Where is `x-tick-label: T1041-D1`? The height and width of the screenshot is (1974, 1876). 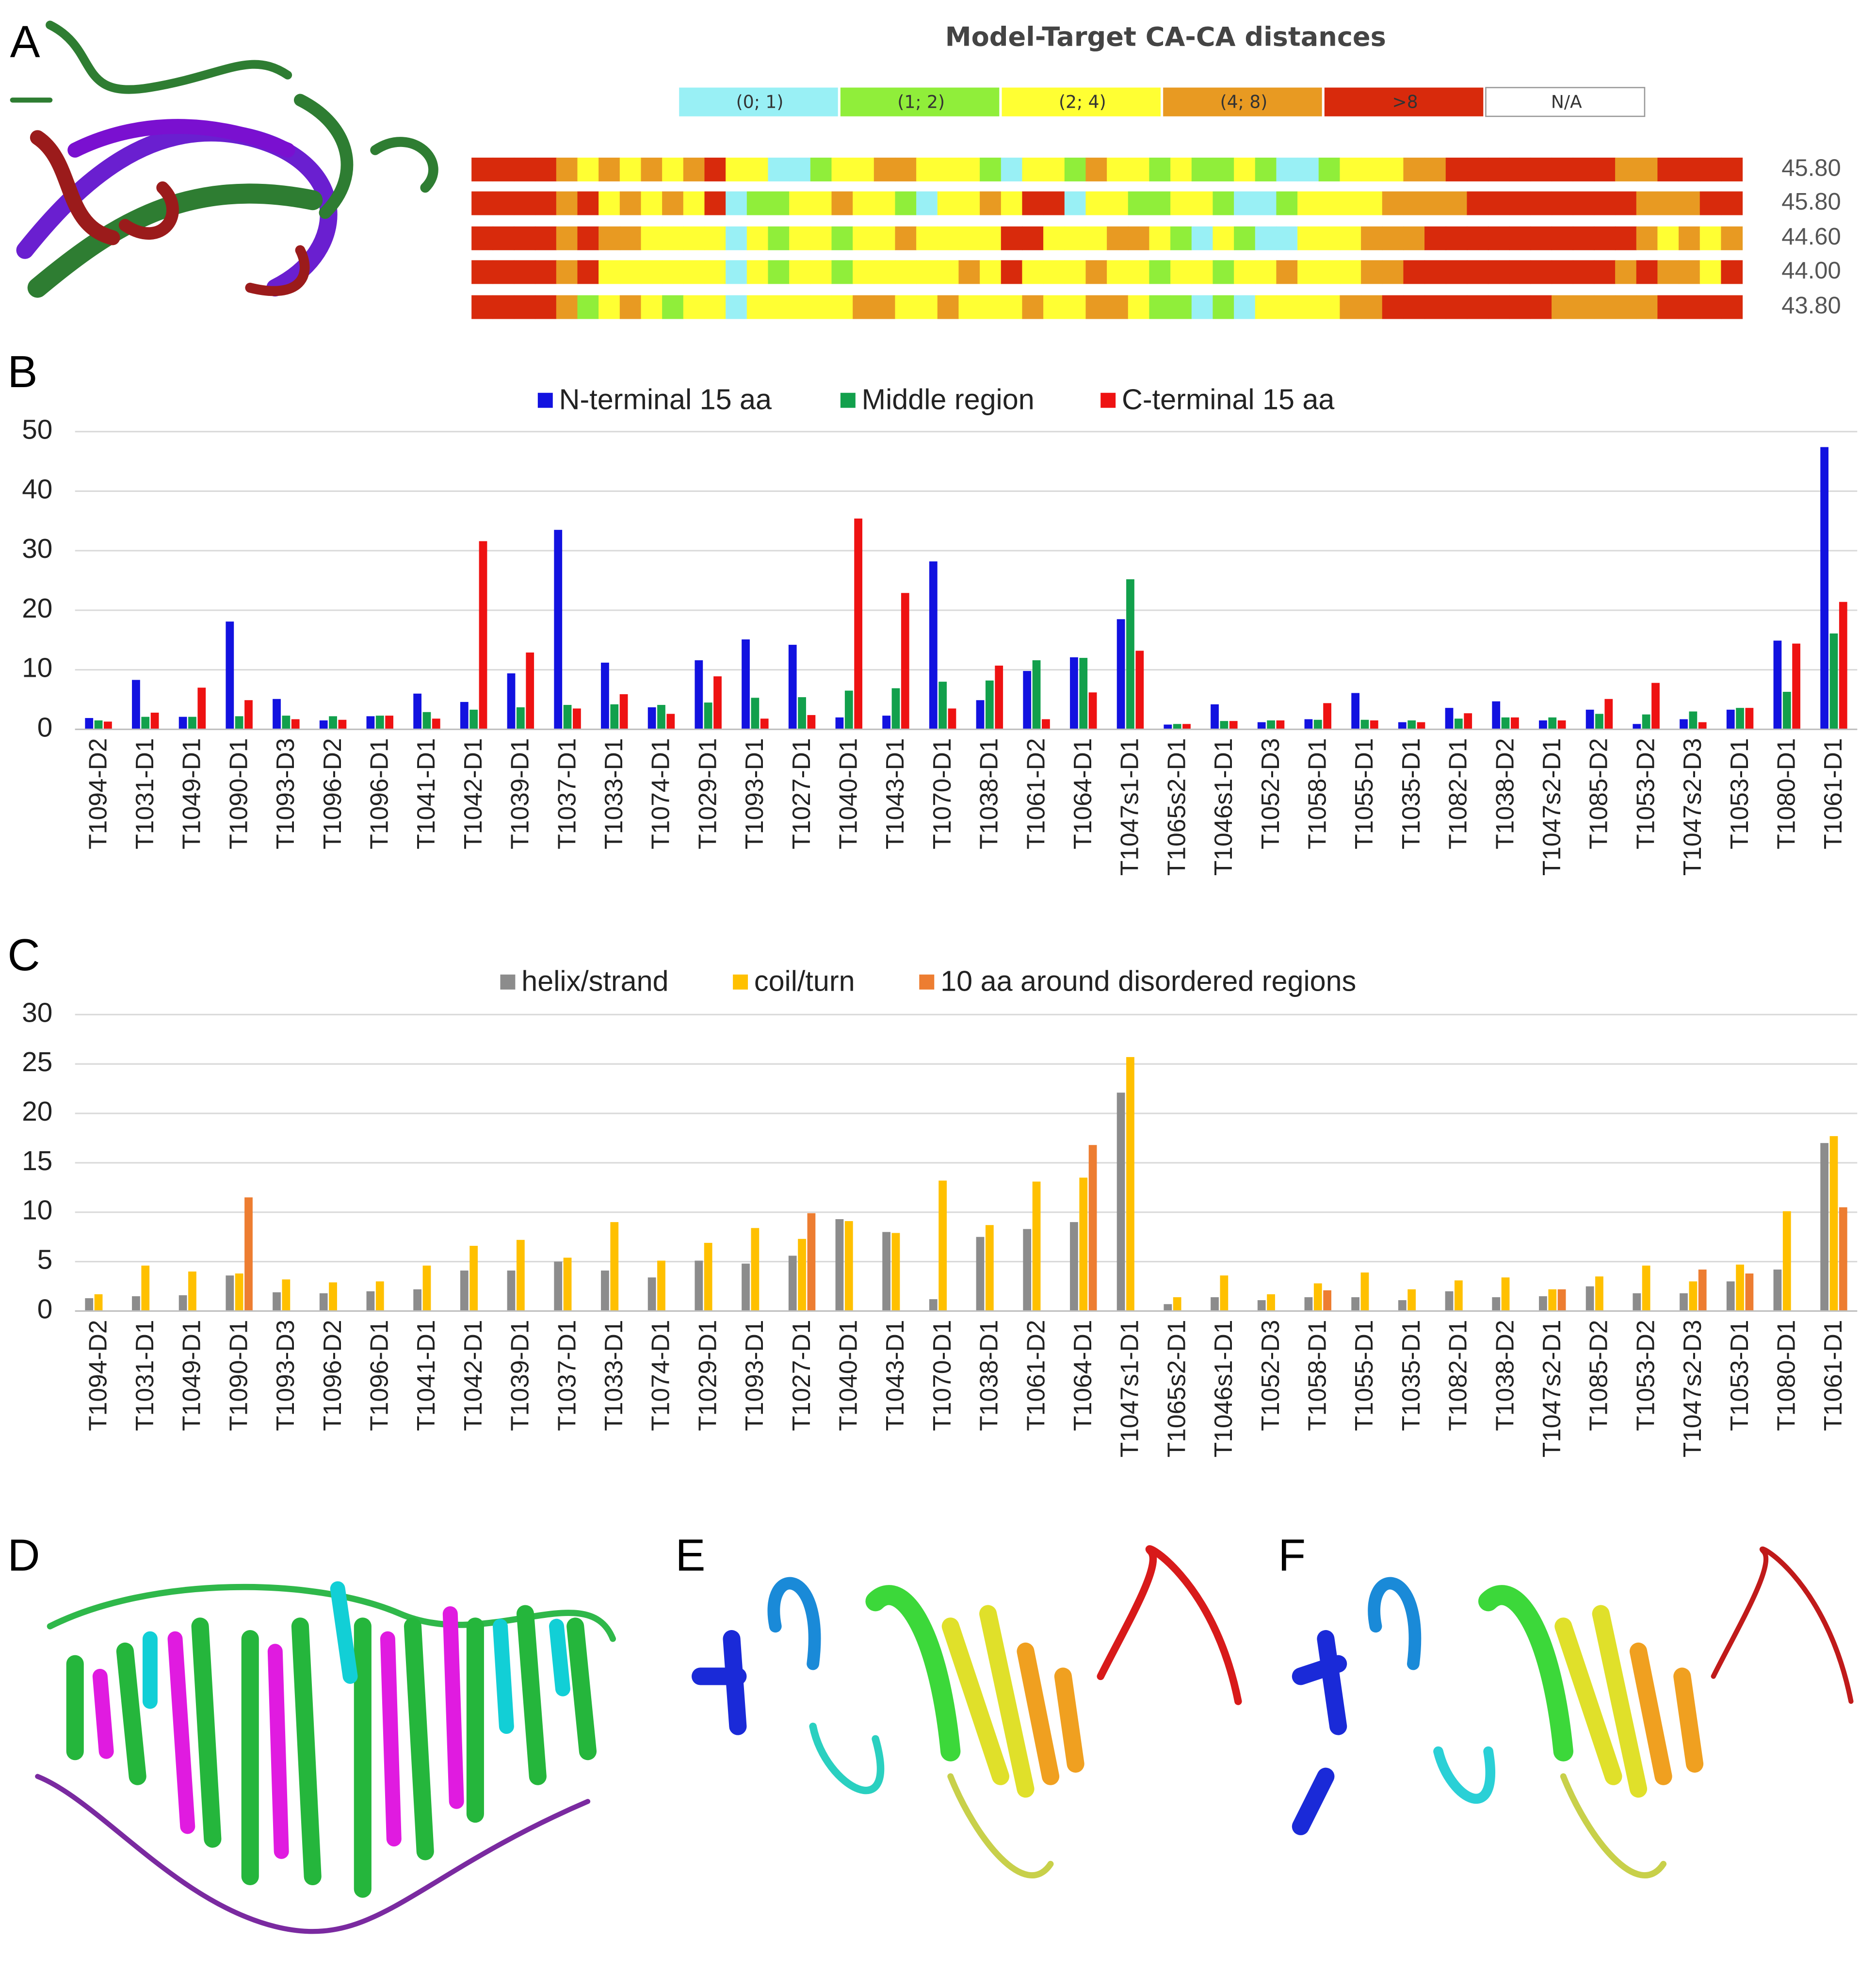
x-tick-label: T1041-D1 is located at coordinates (426, 794).